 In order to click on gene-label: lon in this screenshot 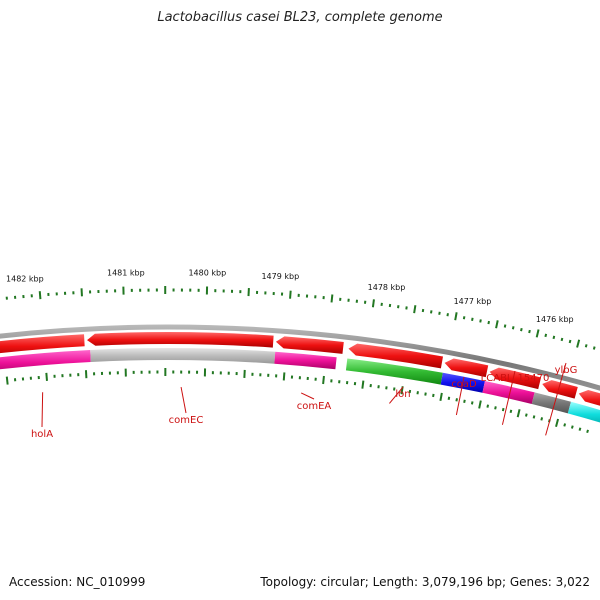, I will do `click(402, 394)`.